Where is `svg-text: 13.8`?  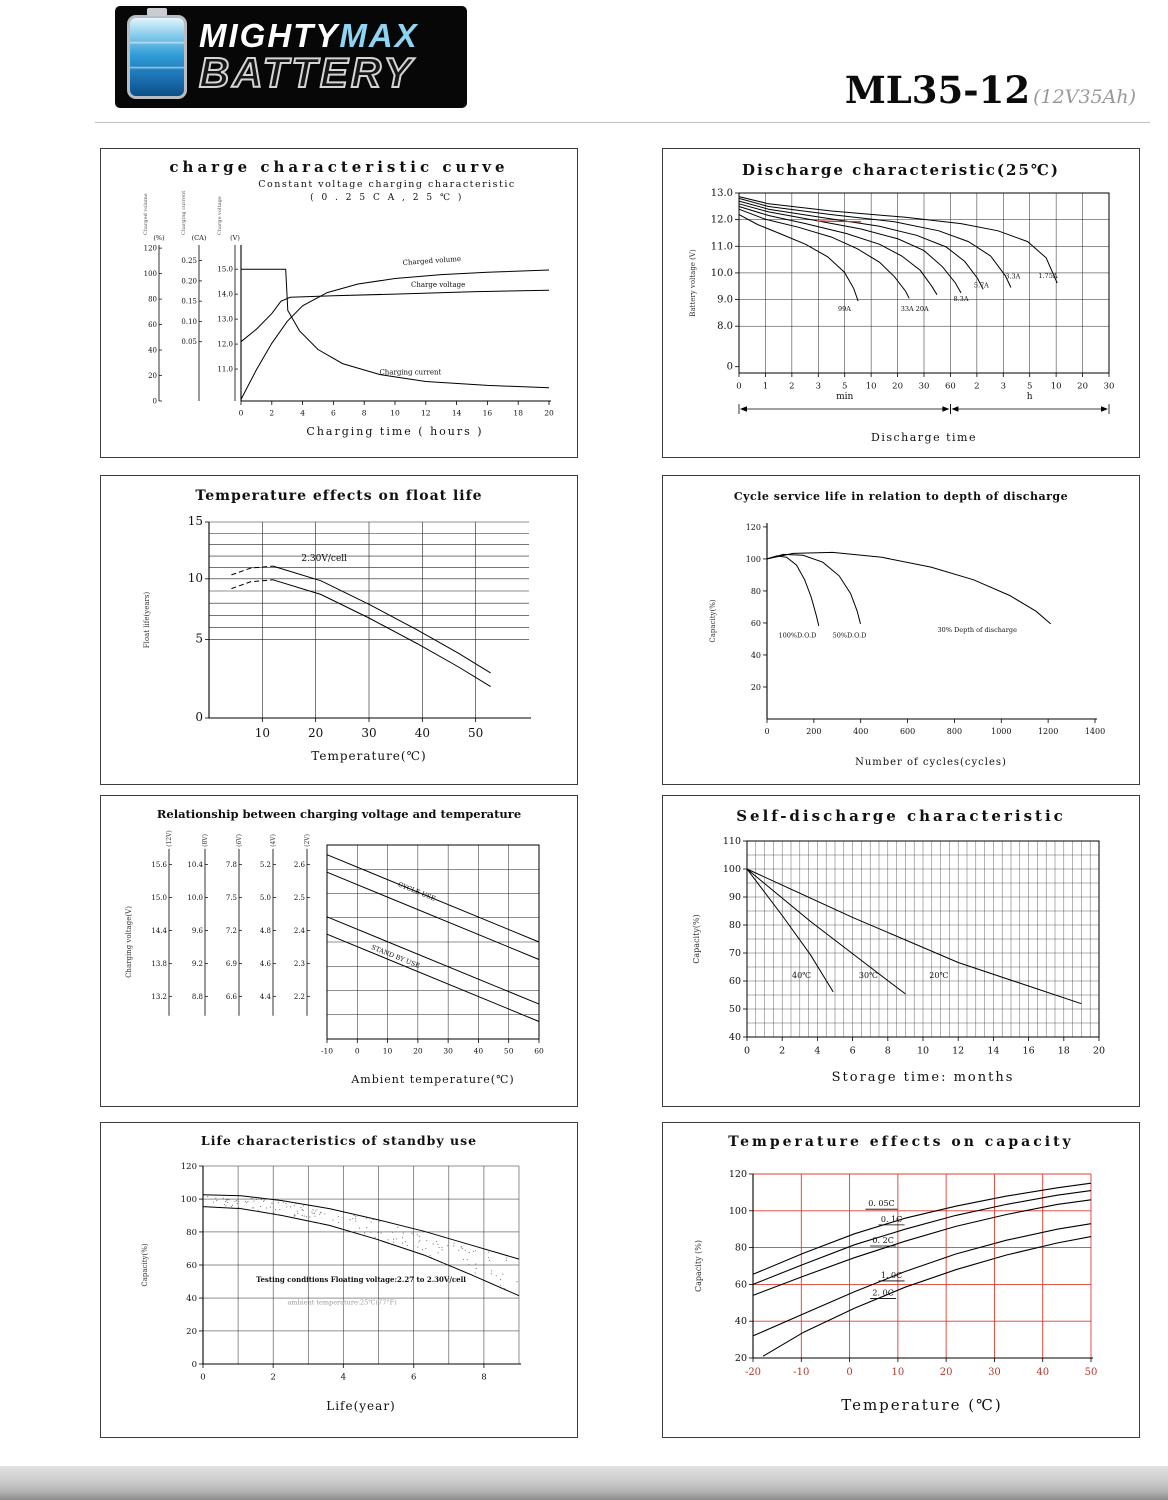 svg-text: 13.8 is located at coordinates (159, 964).